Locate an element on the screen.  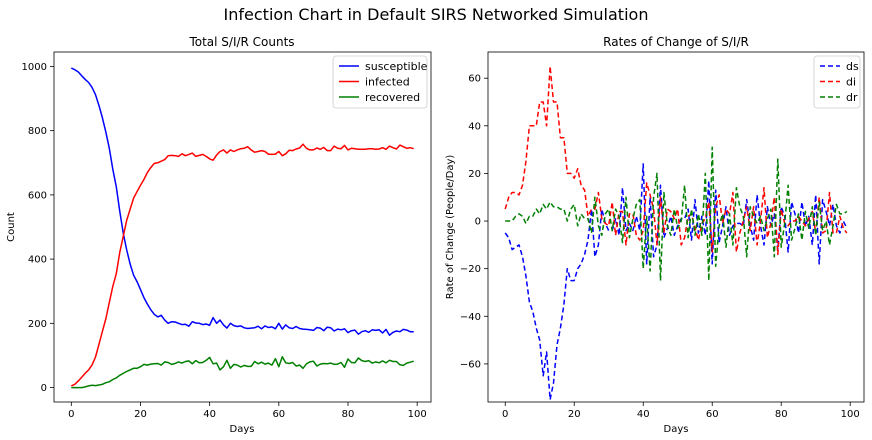
y-tick-label: 20 is located at coordinates (474, 174).